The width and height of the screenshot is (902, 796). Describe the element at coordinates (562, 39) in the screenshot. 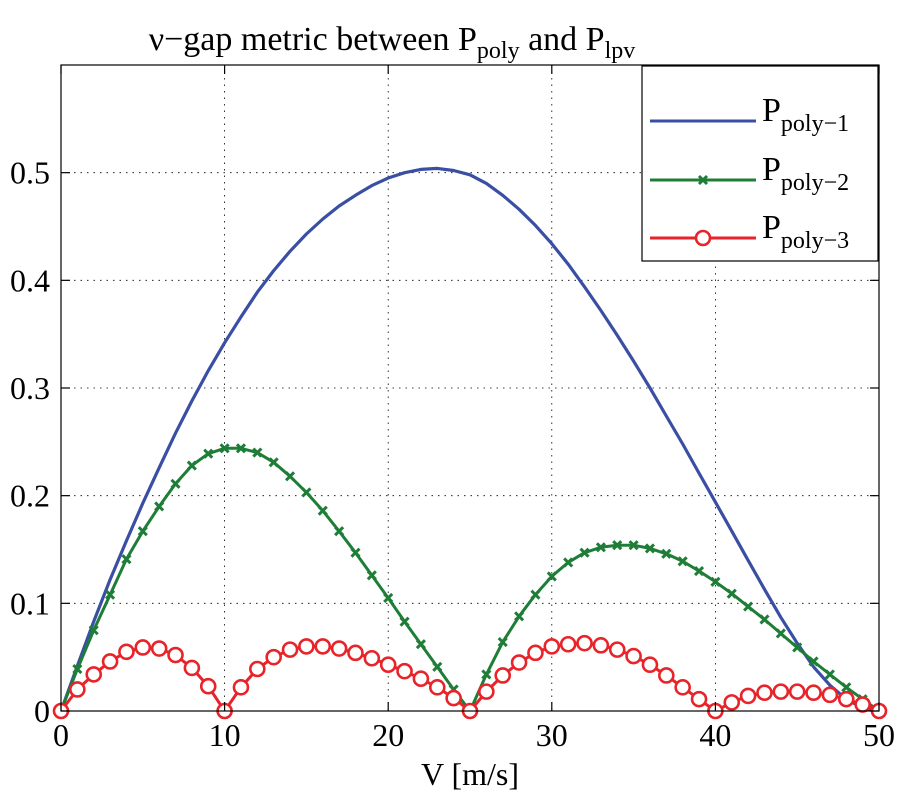

I see `title-middle: and P` at that location.